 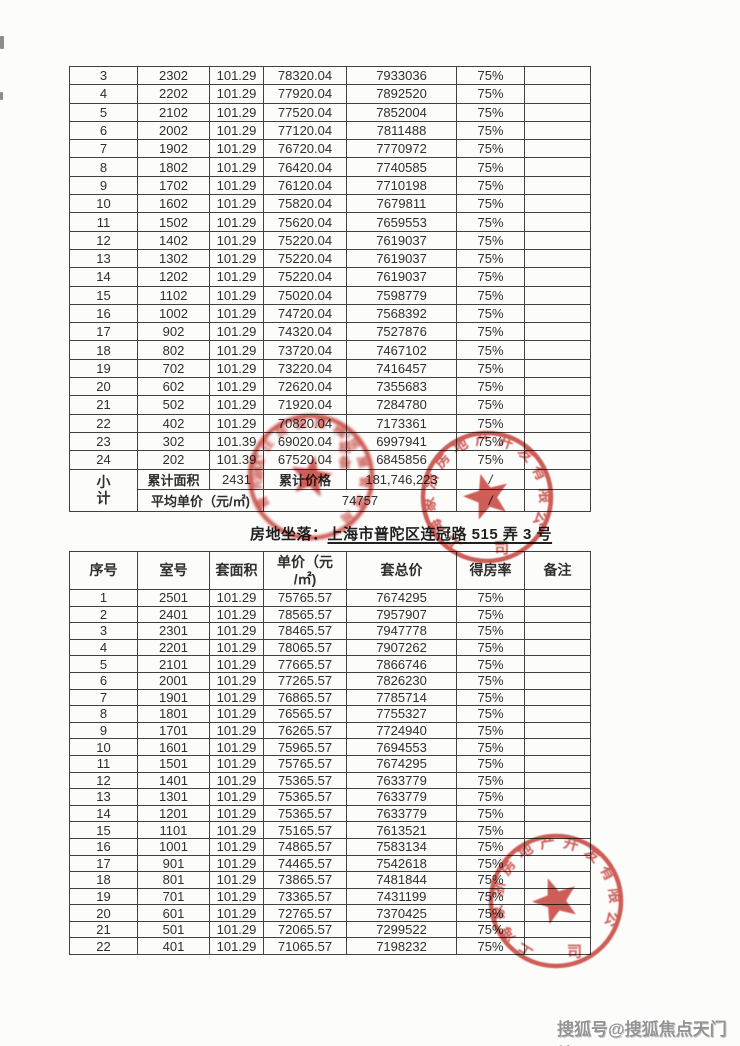 What do you see at coordinates (401, 130) in the screenshot?
I see `cell: 7811488` at bounding box center [401, 130].